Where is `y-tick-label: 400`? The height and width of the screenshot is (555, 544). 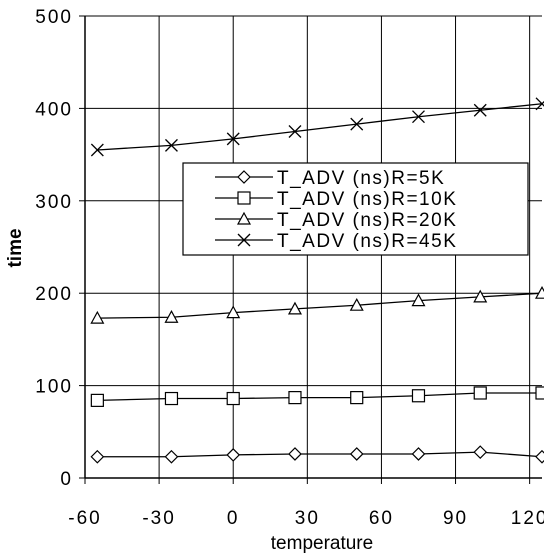 y-tick-label: 400 is located at coordinates (54, 109).